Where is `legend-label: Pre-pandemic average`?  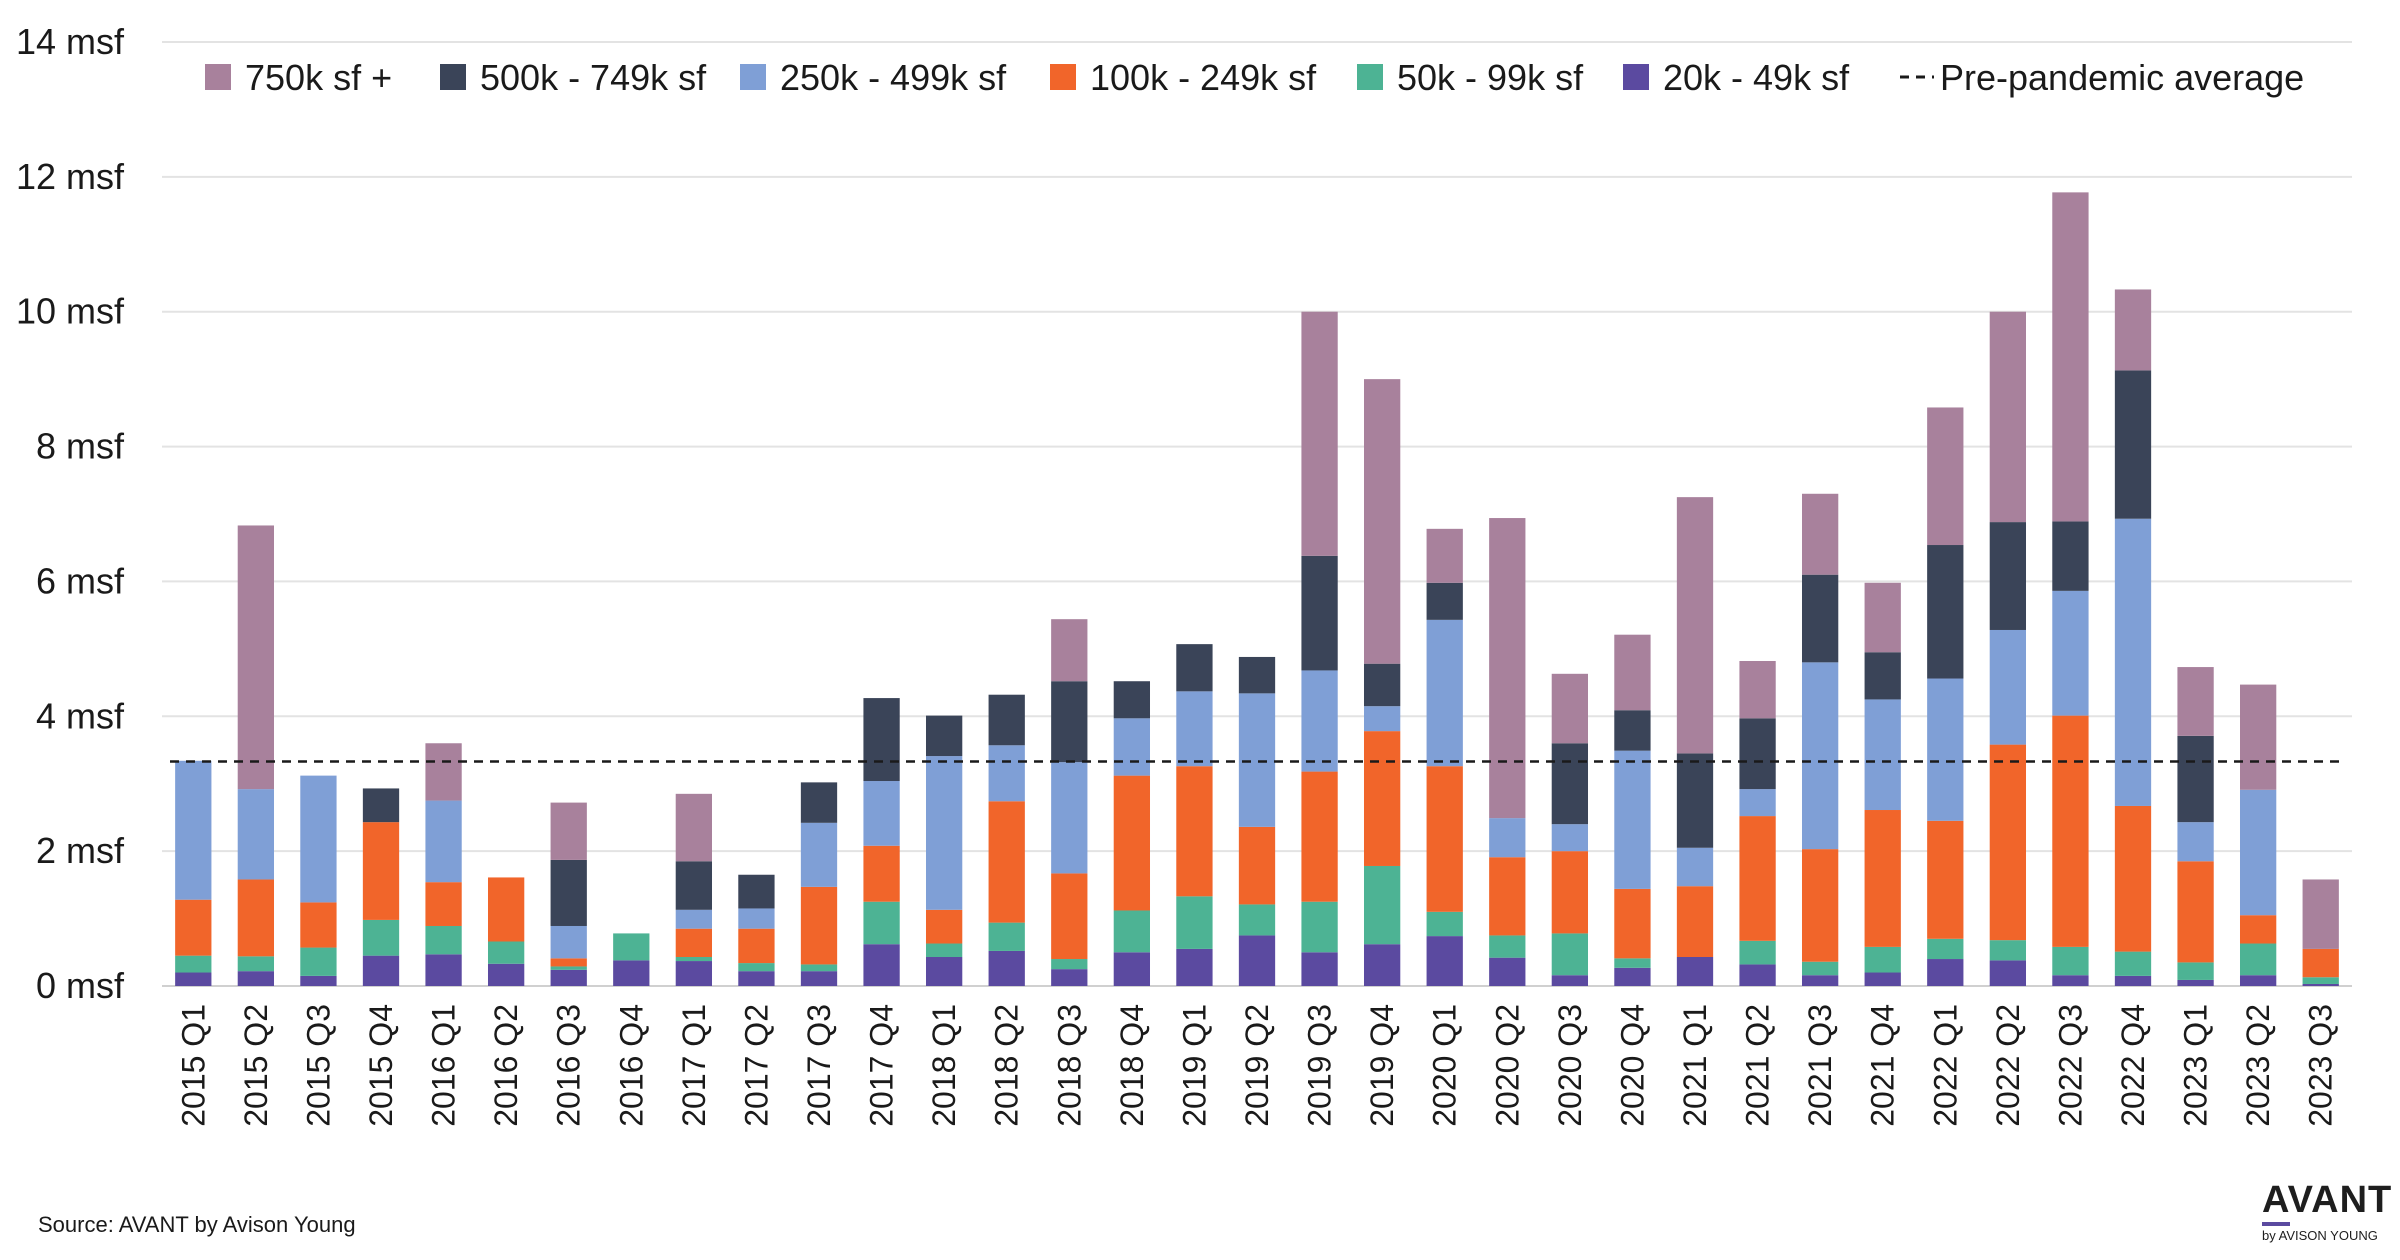
legend-label: Pre-pandemic average is located at coordinates (2122, 77).